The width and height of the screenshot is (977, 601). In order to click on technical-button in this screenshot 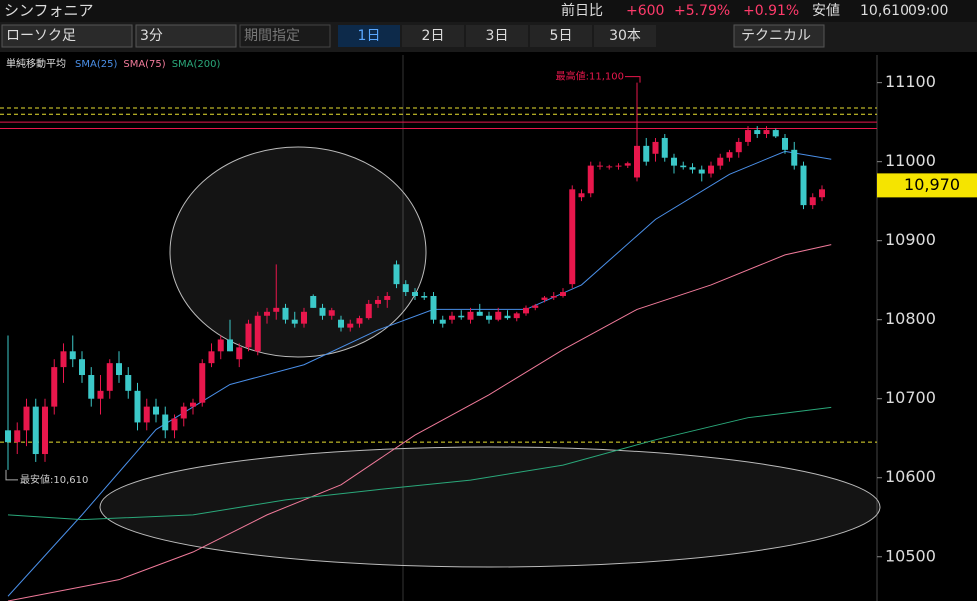, I will do `click(779, 36)`.